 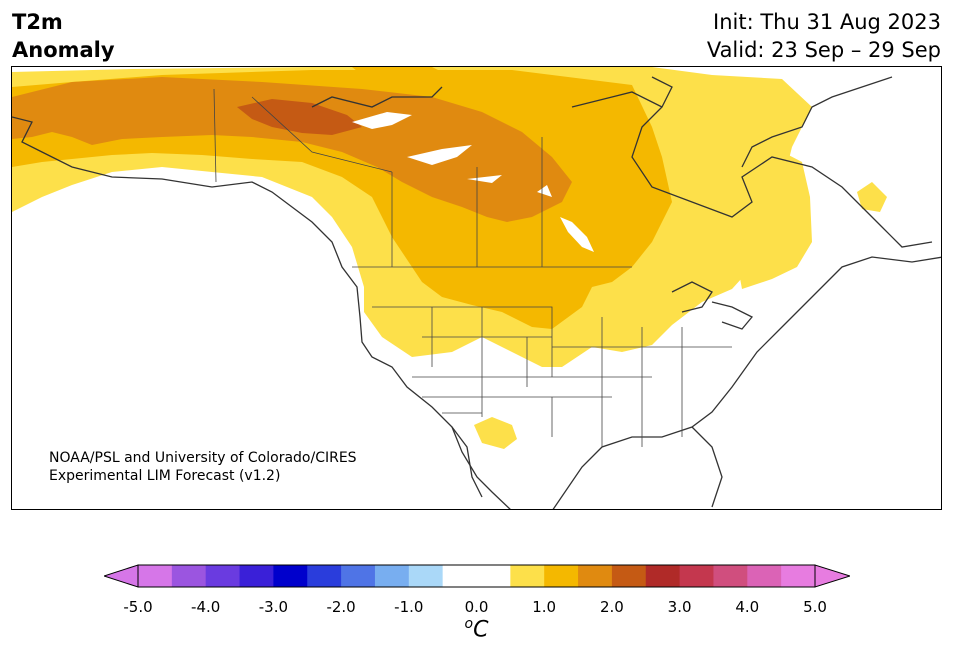 What do you see at coordinates (341, 607) in the screenshot?
I see `colorbar-tick-label: -2.0` at bounding box center [341, 607].